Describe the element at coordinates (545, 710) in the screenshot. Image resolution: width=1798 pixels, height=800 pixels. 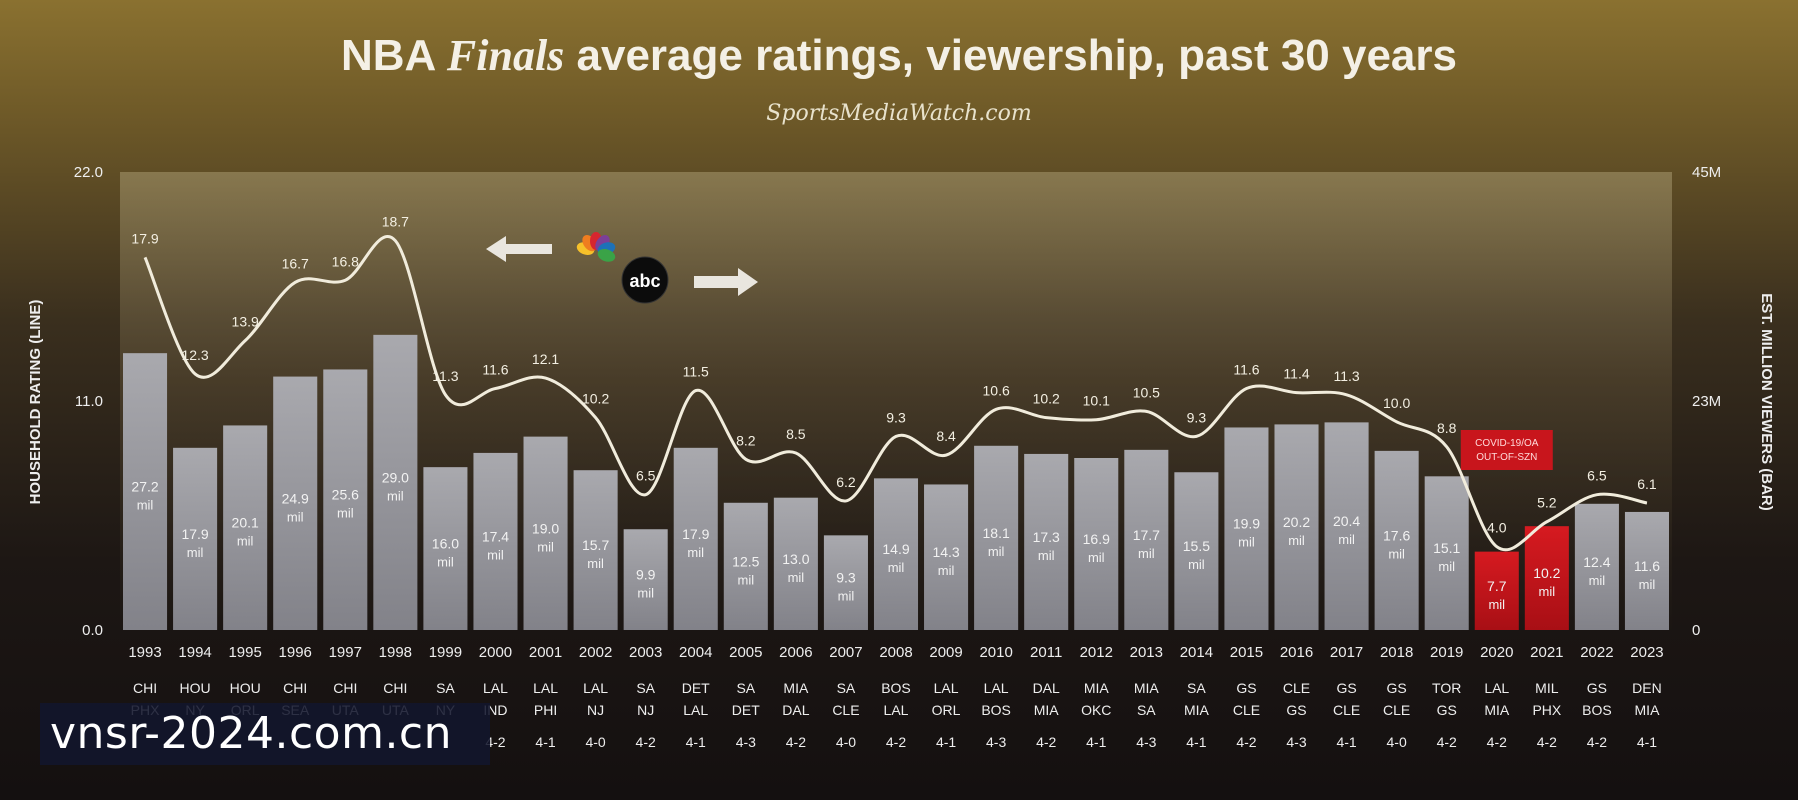
I see `loser-label: PHI` at that location.